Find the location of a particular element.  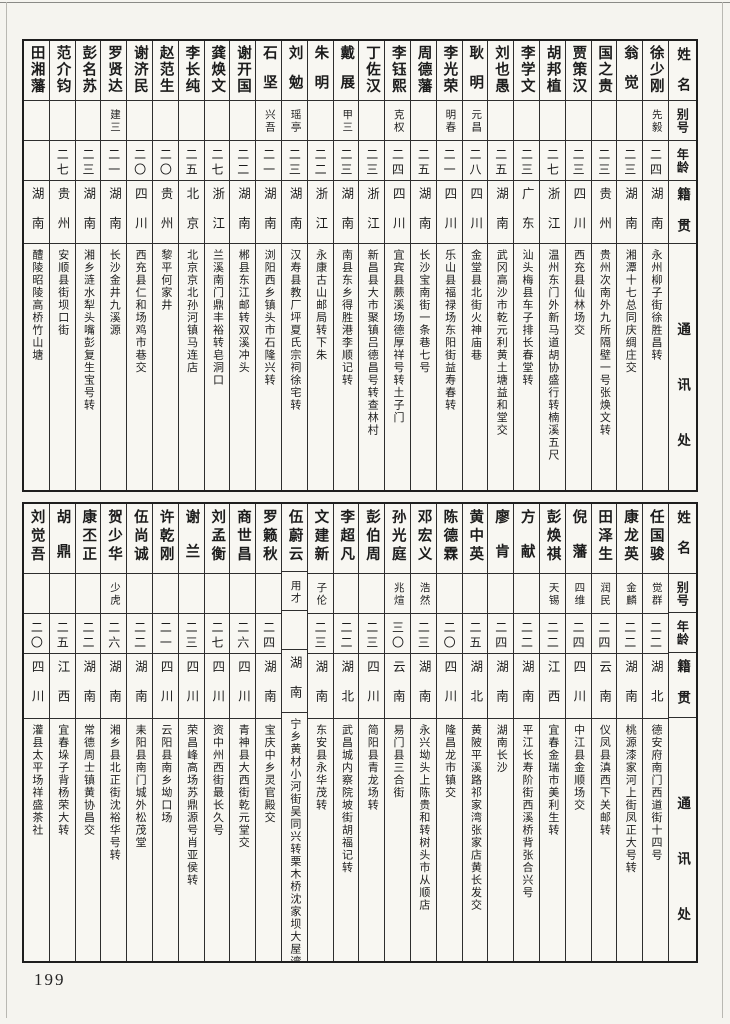

address-cell: 资中州西街最长久号 is located at coordinates (217, 840).